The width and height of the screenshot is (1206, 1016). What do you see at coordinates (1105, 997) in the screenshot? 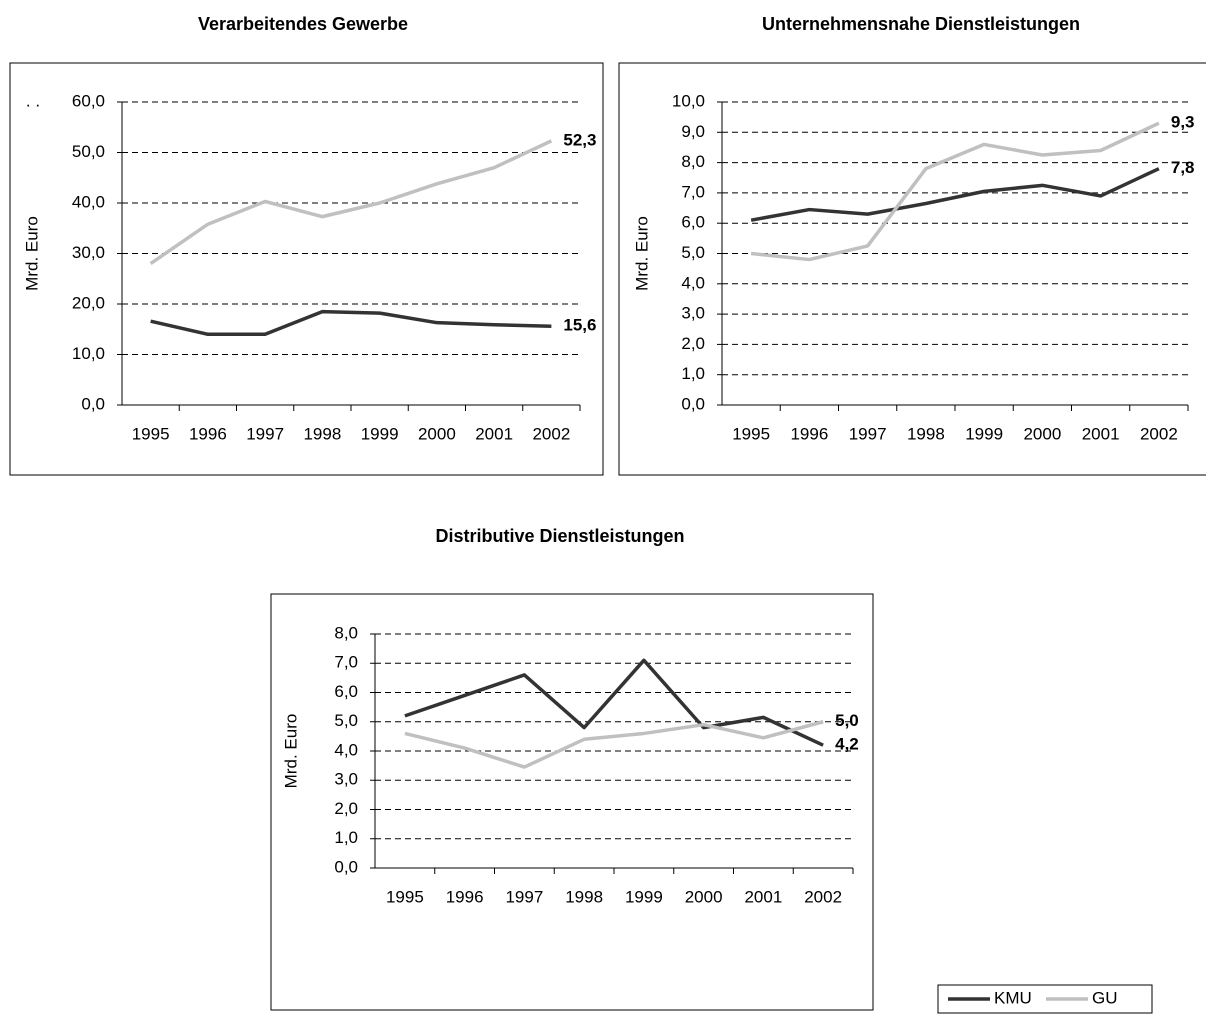
I see `legend-label: GU` at bounding box center [1105, 997].